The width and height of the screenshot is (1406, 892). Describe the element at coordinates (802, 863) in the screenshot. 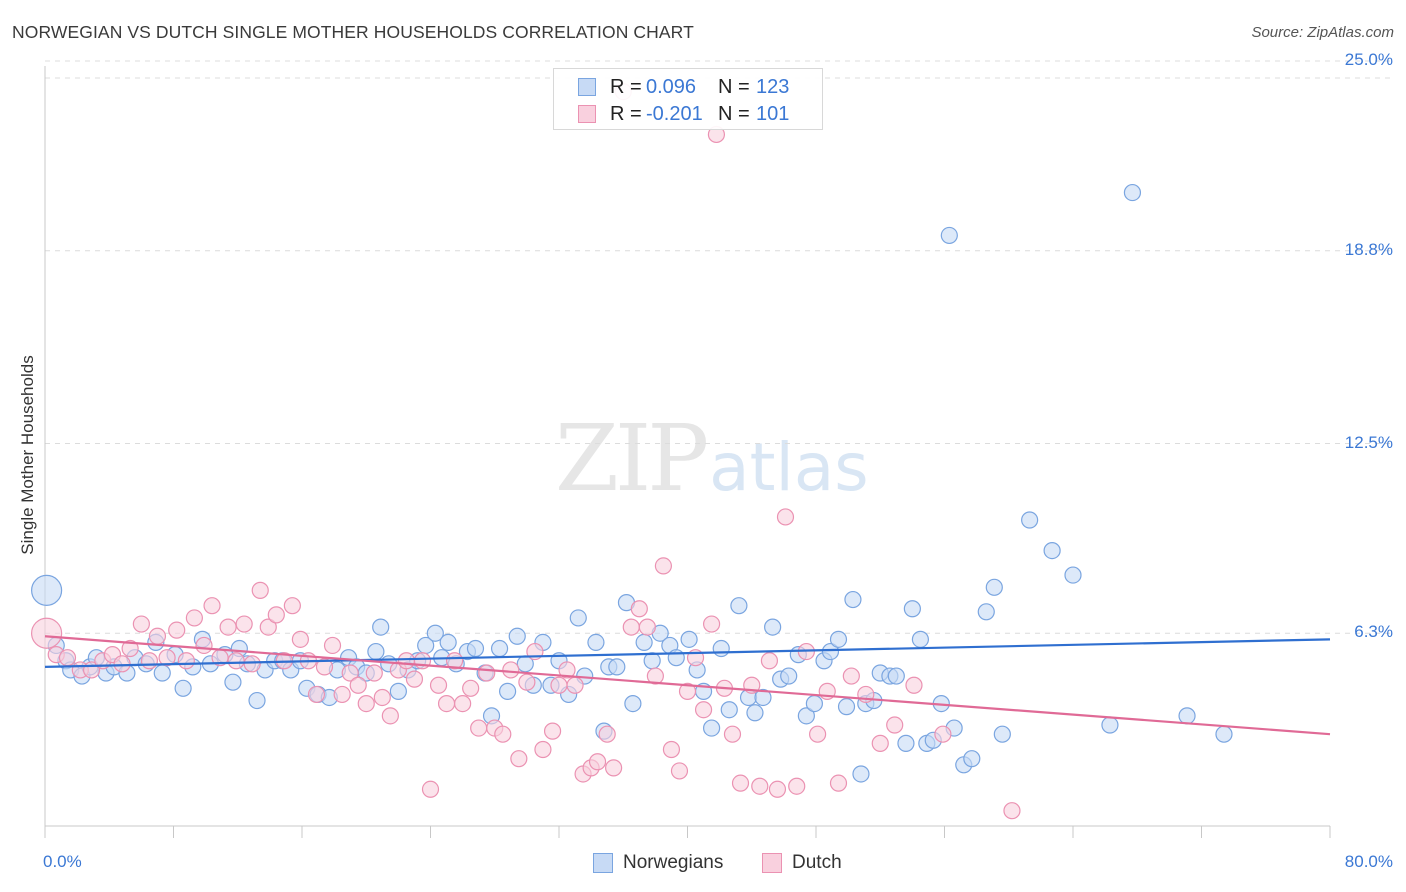

I see `legend-item-dutch: Dutch` at that location.